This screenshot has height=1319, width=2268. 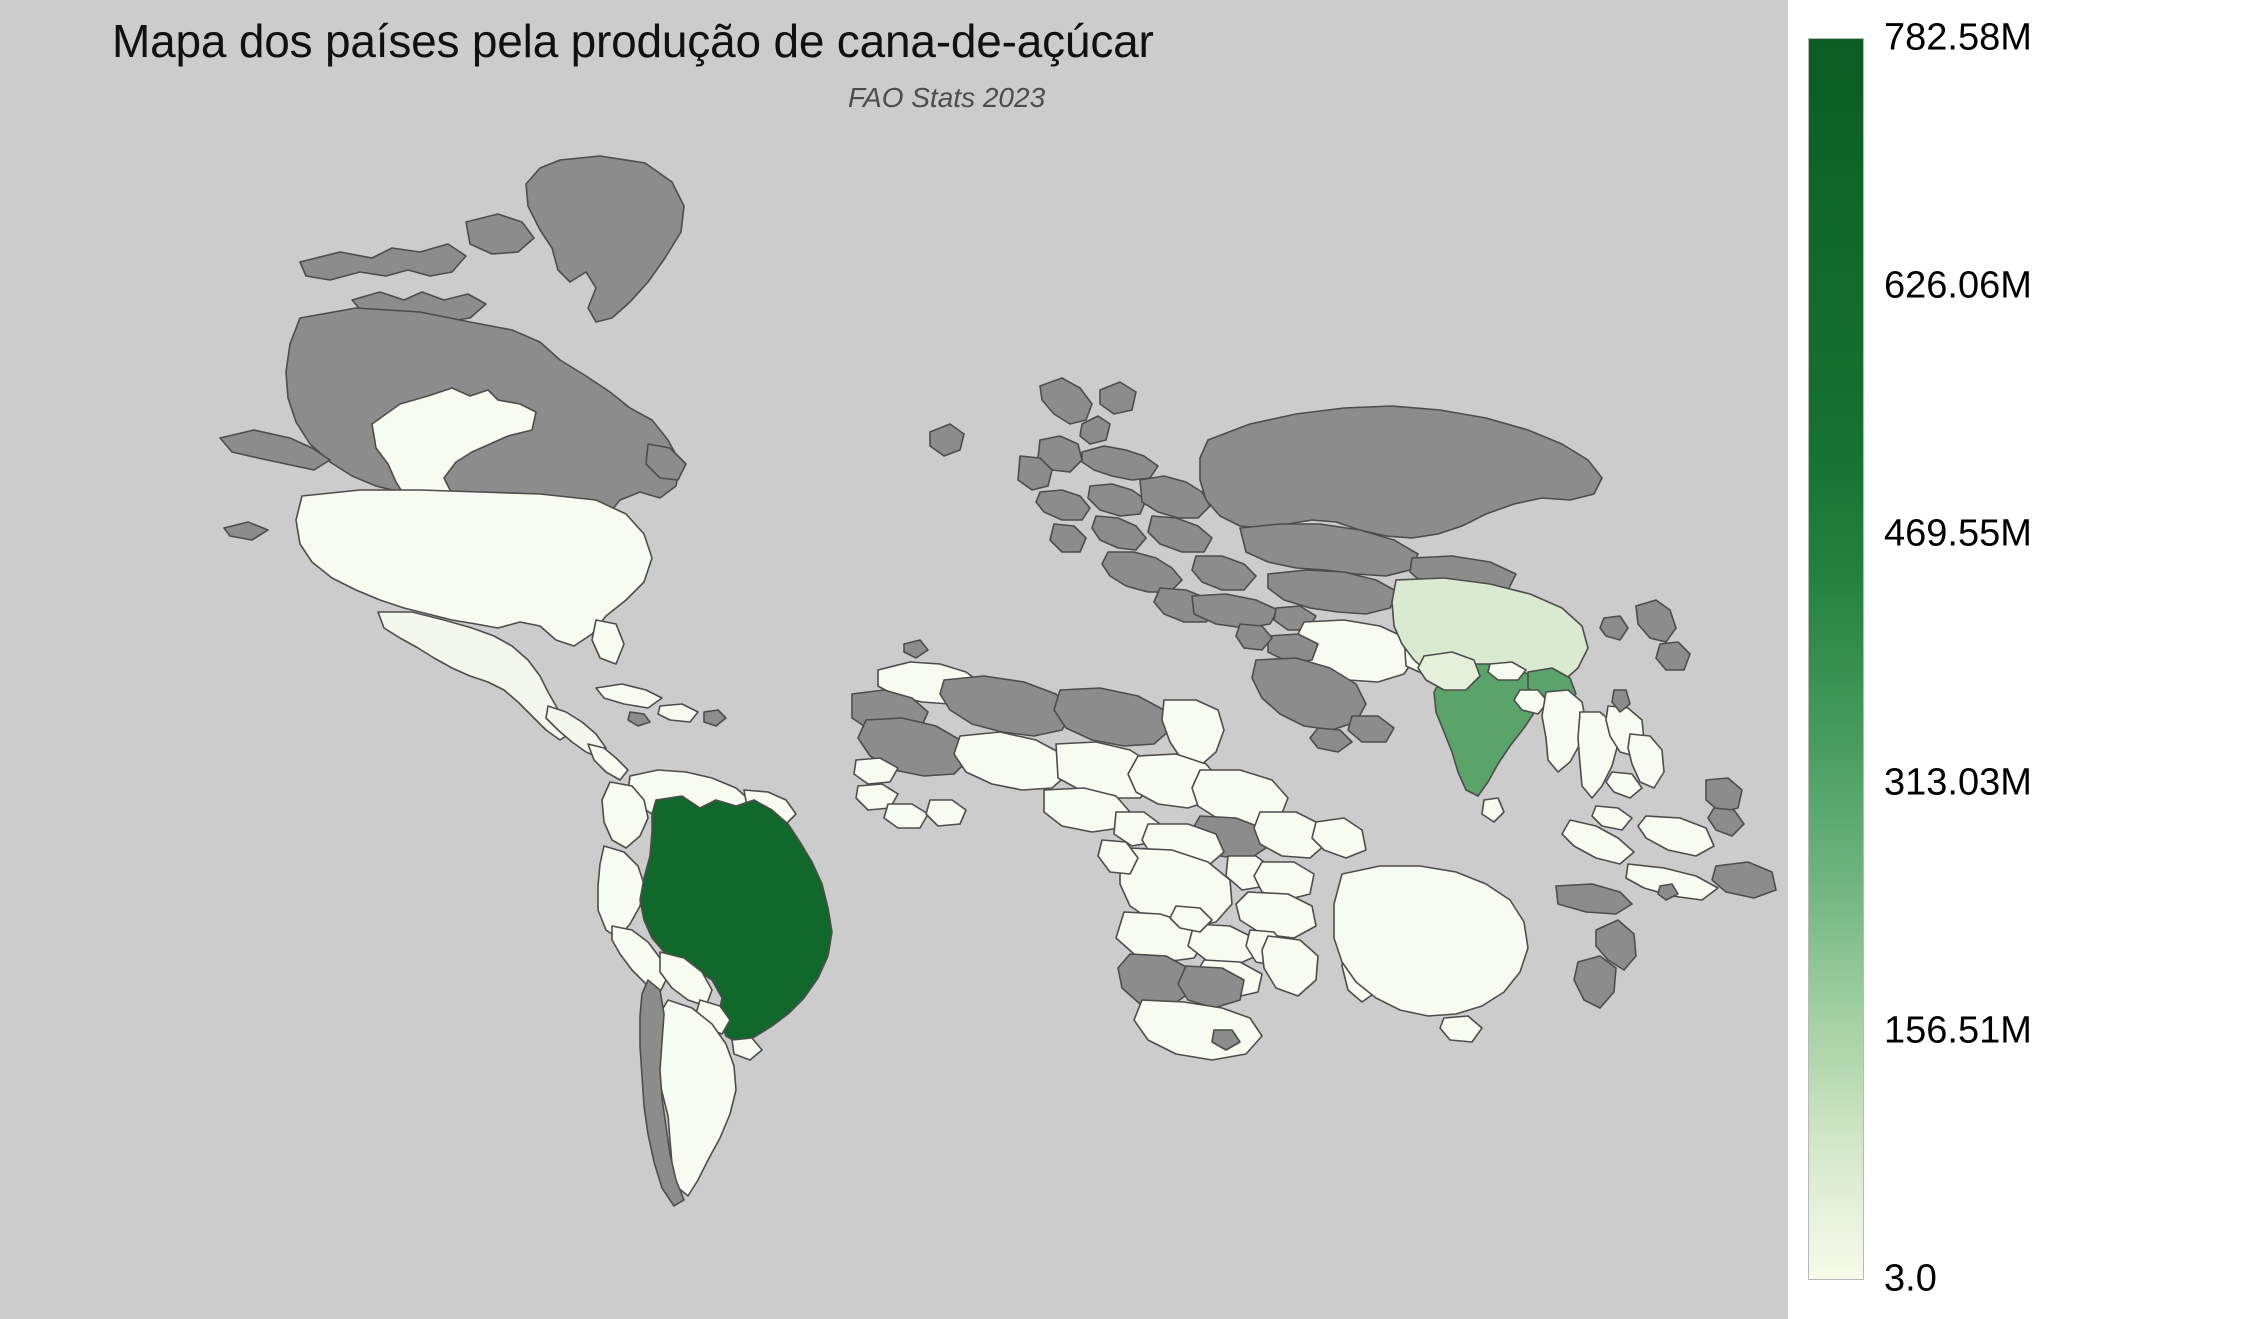 What do you see at coordinates (275, 450) in the screenshot?
I see `region-aleutians` at bounding box center [275, 450].